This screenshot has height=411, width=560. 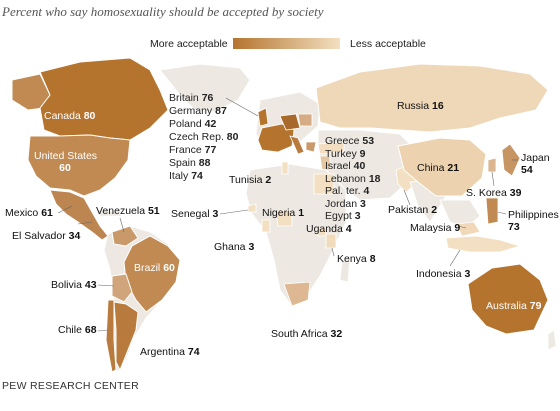 I want to click on label-britain: Britain 76, so click(x=191, y=98).